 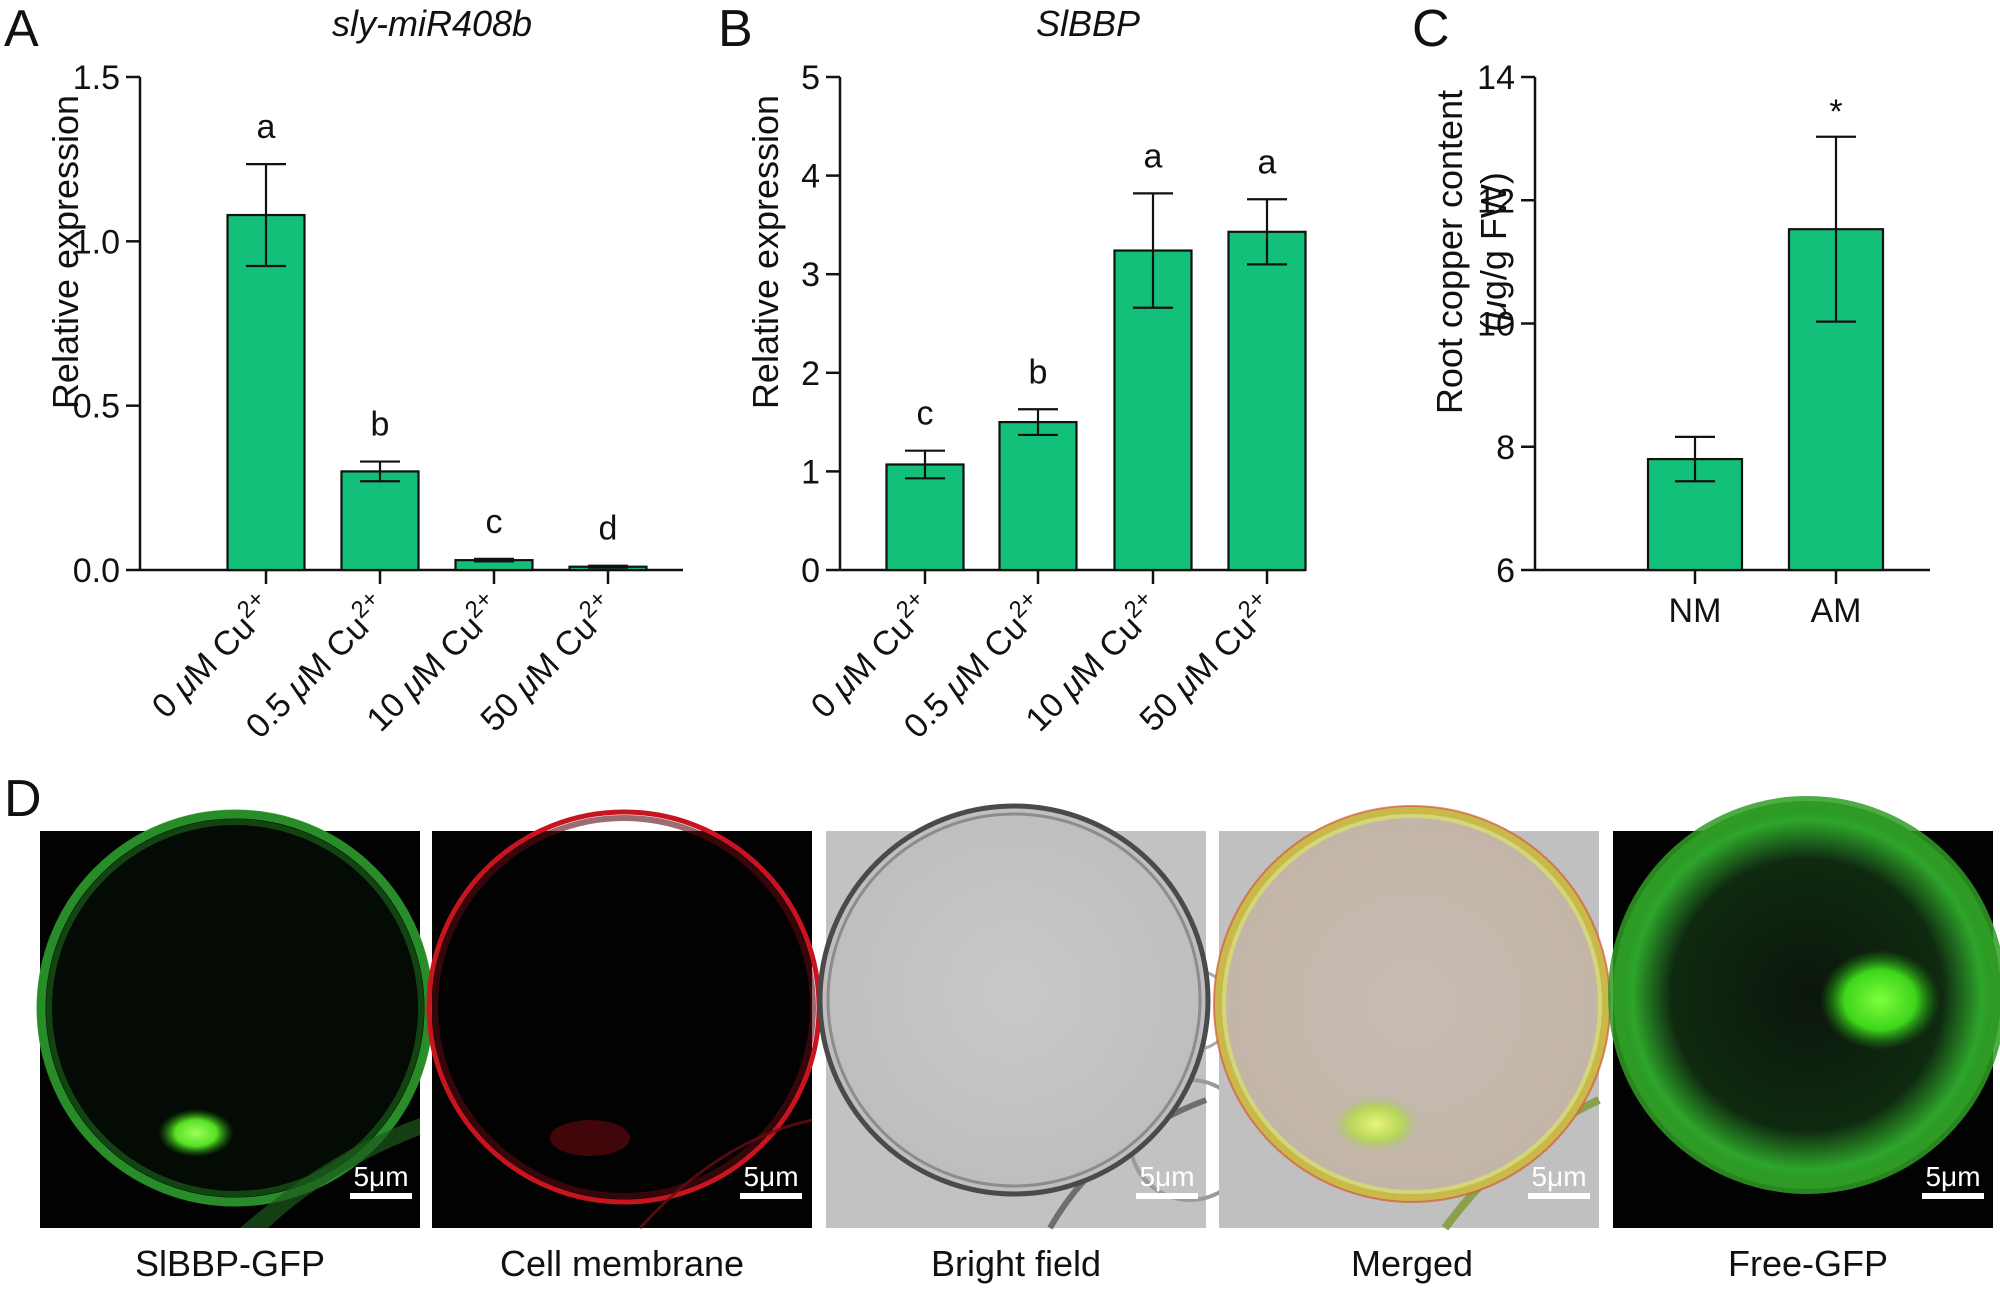 What do you see at coordinates (96, 571) in the screenshot?
I see `y-tick-label: 0.0` at bounding box center [96, 571].